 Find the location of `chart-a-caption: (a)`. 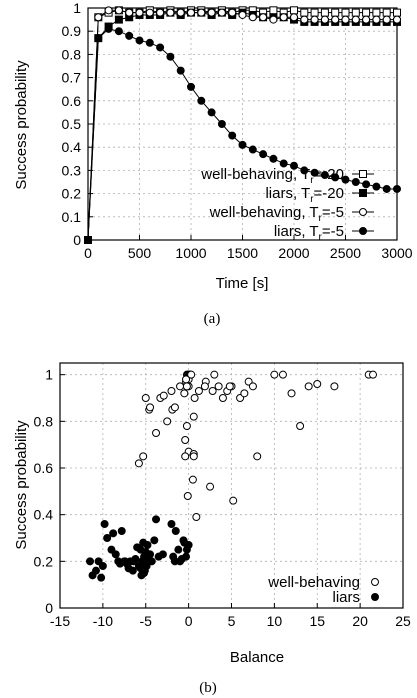

chart-a-caption: (a) is located at coordinates (212, 319).